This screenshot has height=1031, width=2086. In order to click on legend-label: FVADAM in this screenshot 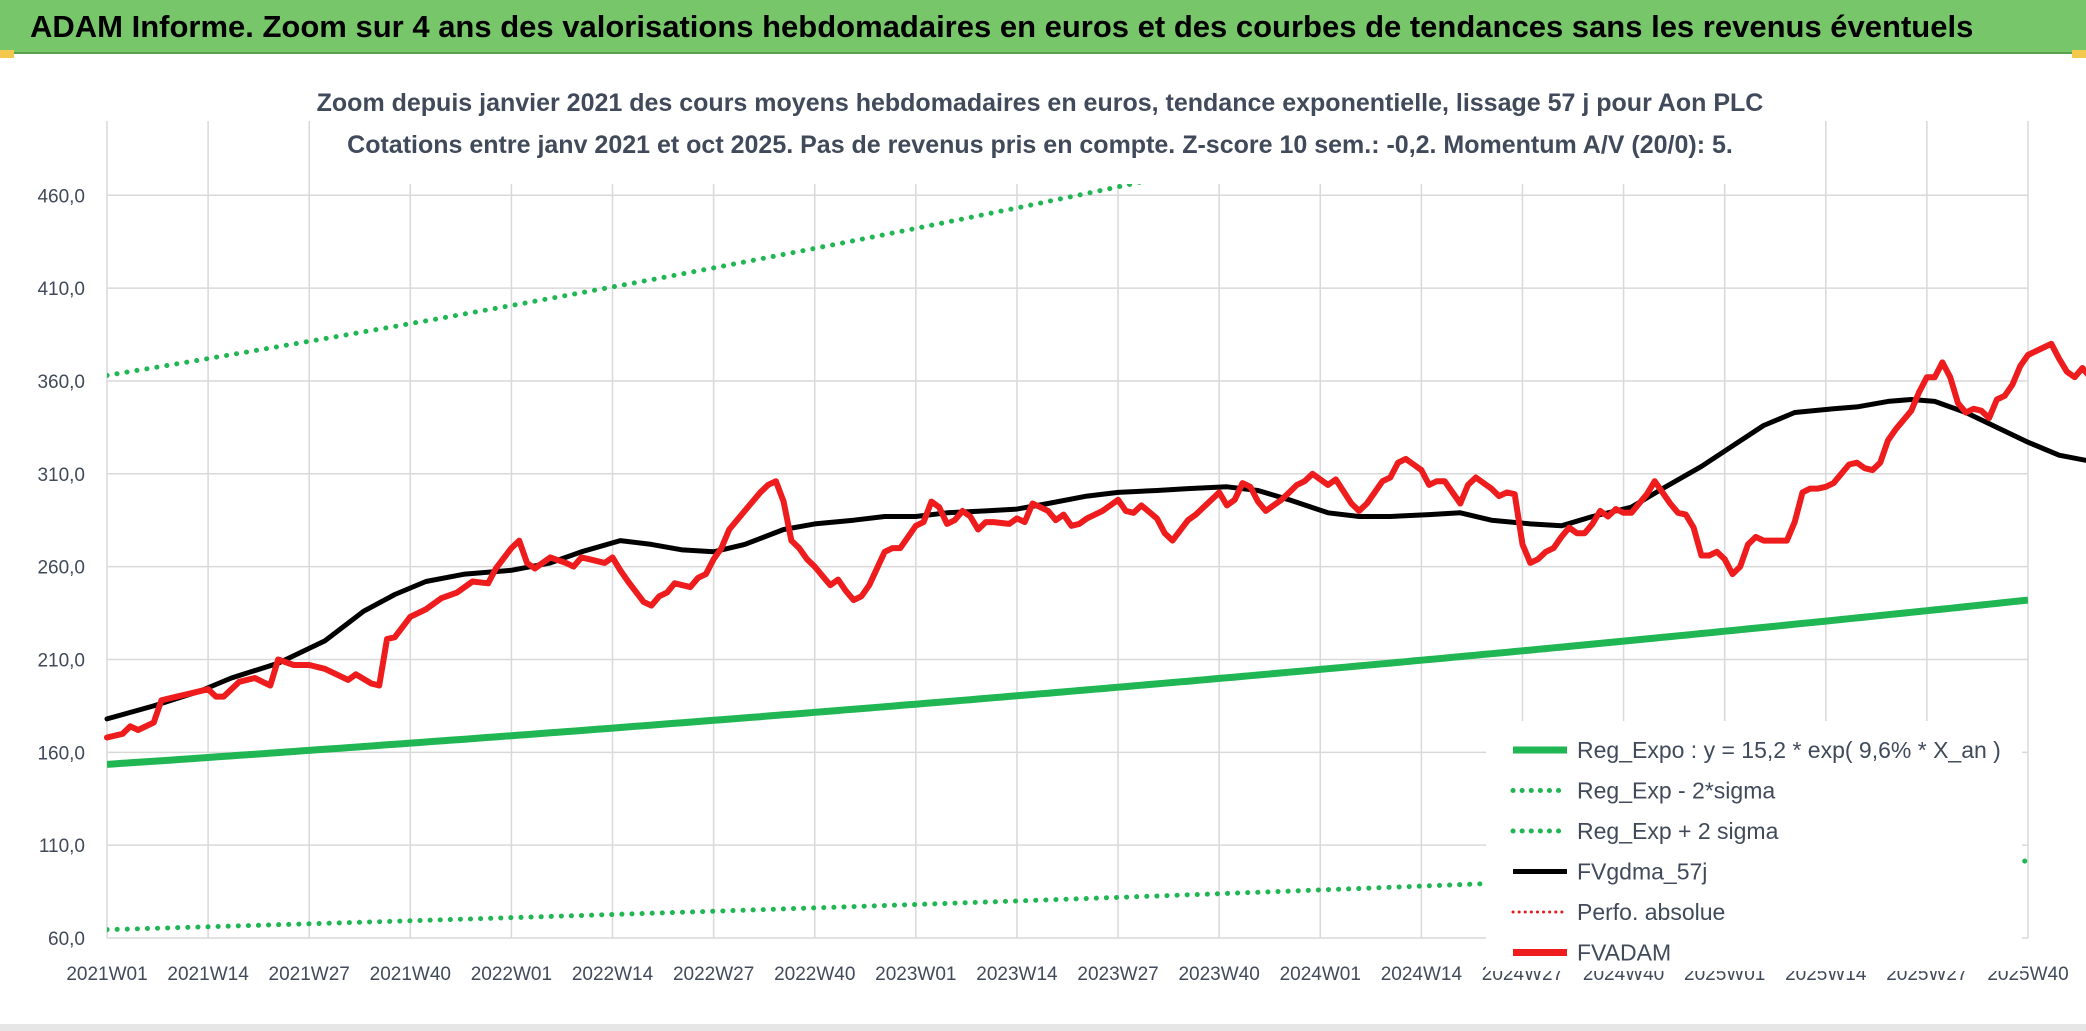, I will do `click(1624, 953)`.